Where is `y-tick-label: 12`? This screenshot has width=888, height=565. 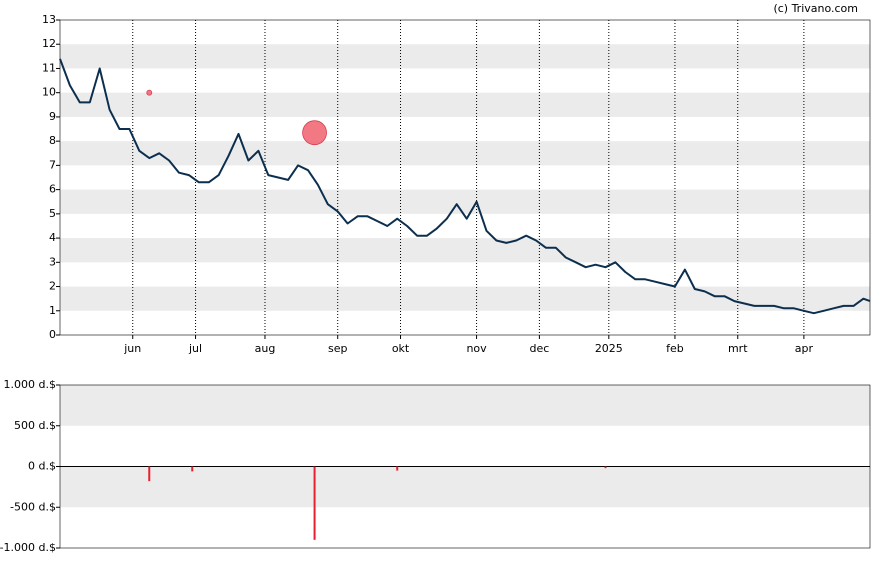 y-tick-label: 12 is located at coordinates (49, 43).